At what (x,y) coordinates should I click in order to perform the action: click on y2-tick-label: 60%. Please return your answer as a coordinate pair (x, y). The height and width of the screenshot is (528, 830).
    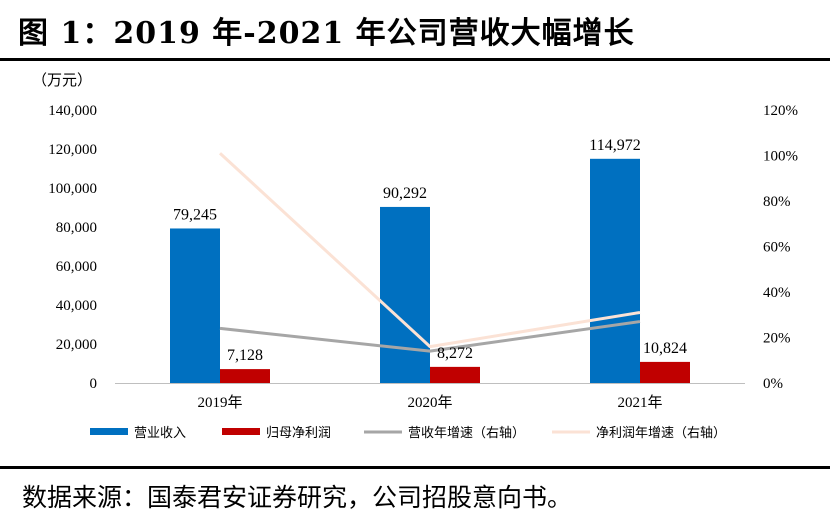
    Looking at the image, I should click on (777, 248).